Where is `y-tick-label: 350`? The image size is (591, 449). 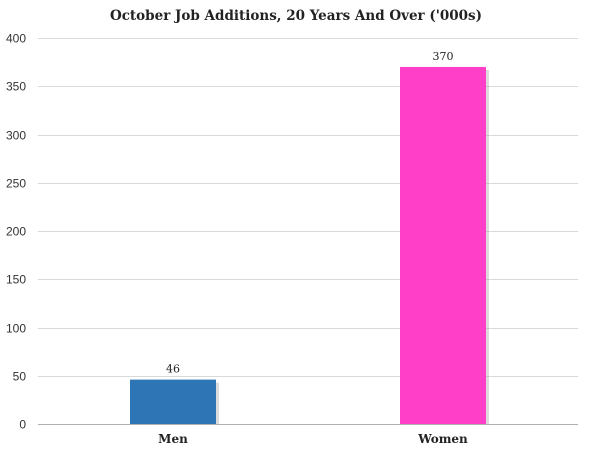 y-tick-label: 350 is located at coordinates (16, 87).